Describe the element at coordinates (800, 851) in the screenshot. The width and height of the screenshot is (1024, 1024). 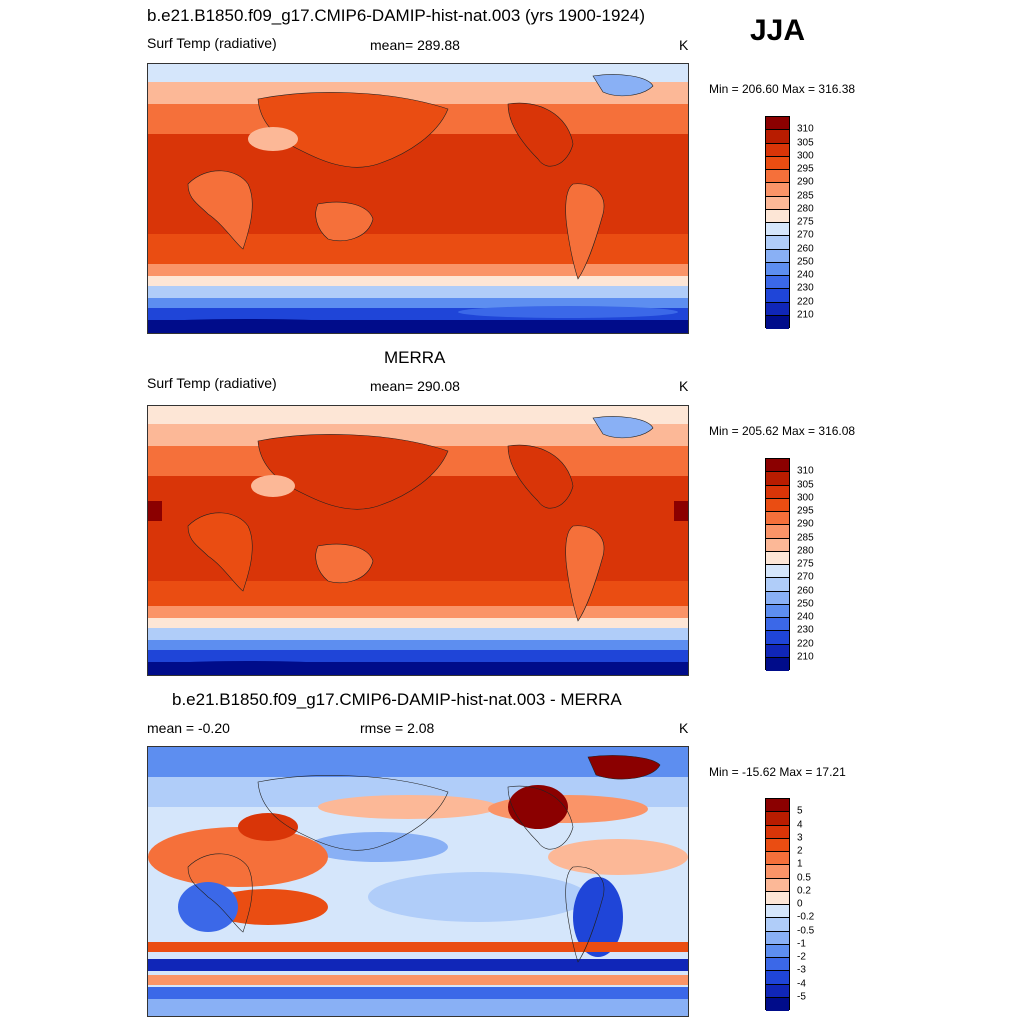
I see `colorbar-tick-label: 2` at that location.